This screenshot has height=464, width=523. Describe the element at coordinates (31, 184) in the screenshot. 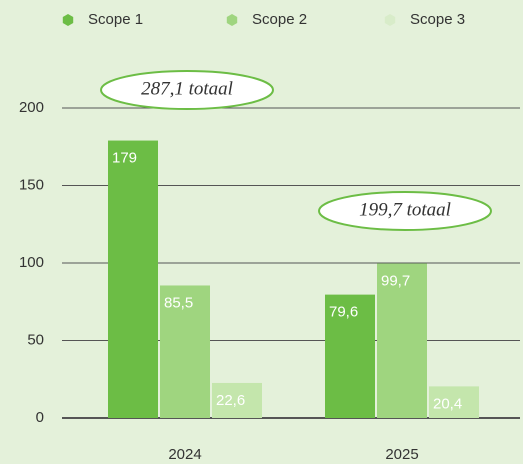

I see `y-tick-label: 150` at that location.